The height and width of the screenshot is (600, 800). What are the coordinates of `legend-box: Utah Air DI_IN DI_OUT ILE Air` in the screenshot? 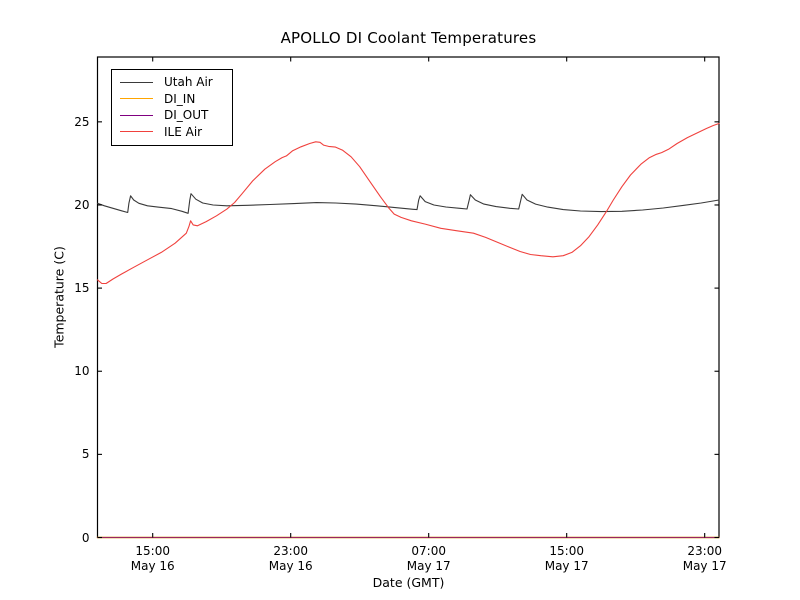 It's located at (172, 107).